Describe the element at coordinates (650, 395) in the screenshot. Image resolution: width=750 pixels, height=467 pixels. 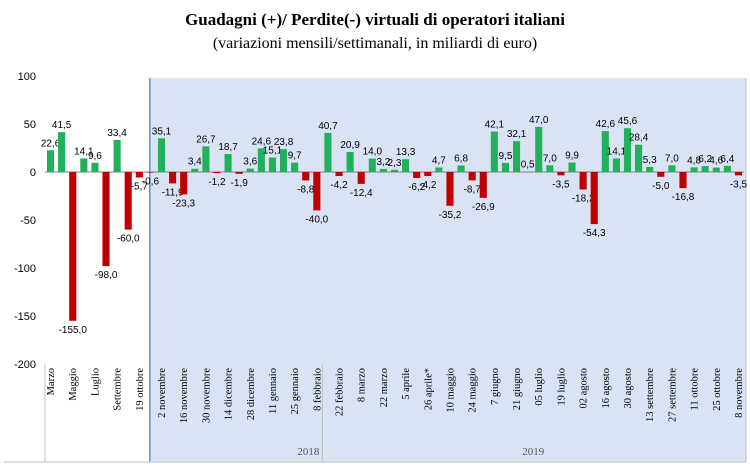
I see `x-tick-label: 13 settembre` at that location.